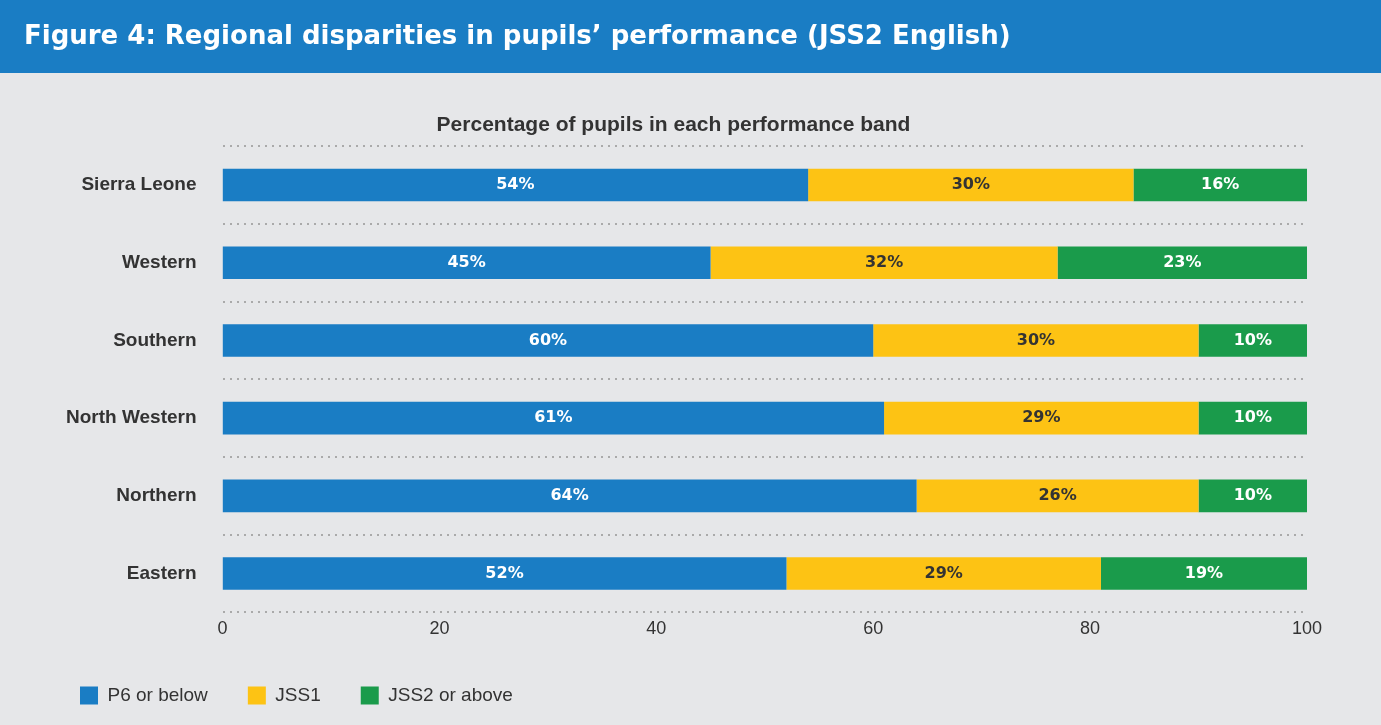  Describe the element at coordinates (450, 694) in the screenshot. I see `legend-label: JSS2 or above` at that location.